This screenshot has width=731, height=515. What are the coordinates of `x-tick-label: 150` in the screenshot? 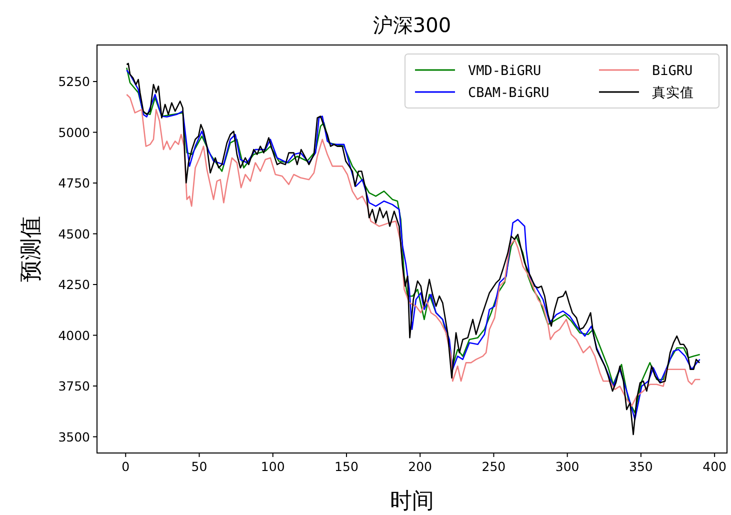 It's located at (346, 466).